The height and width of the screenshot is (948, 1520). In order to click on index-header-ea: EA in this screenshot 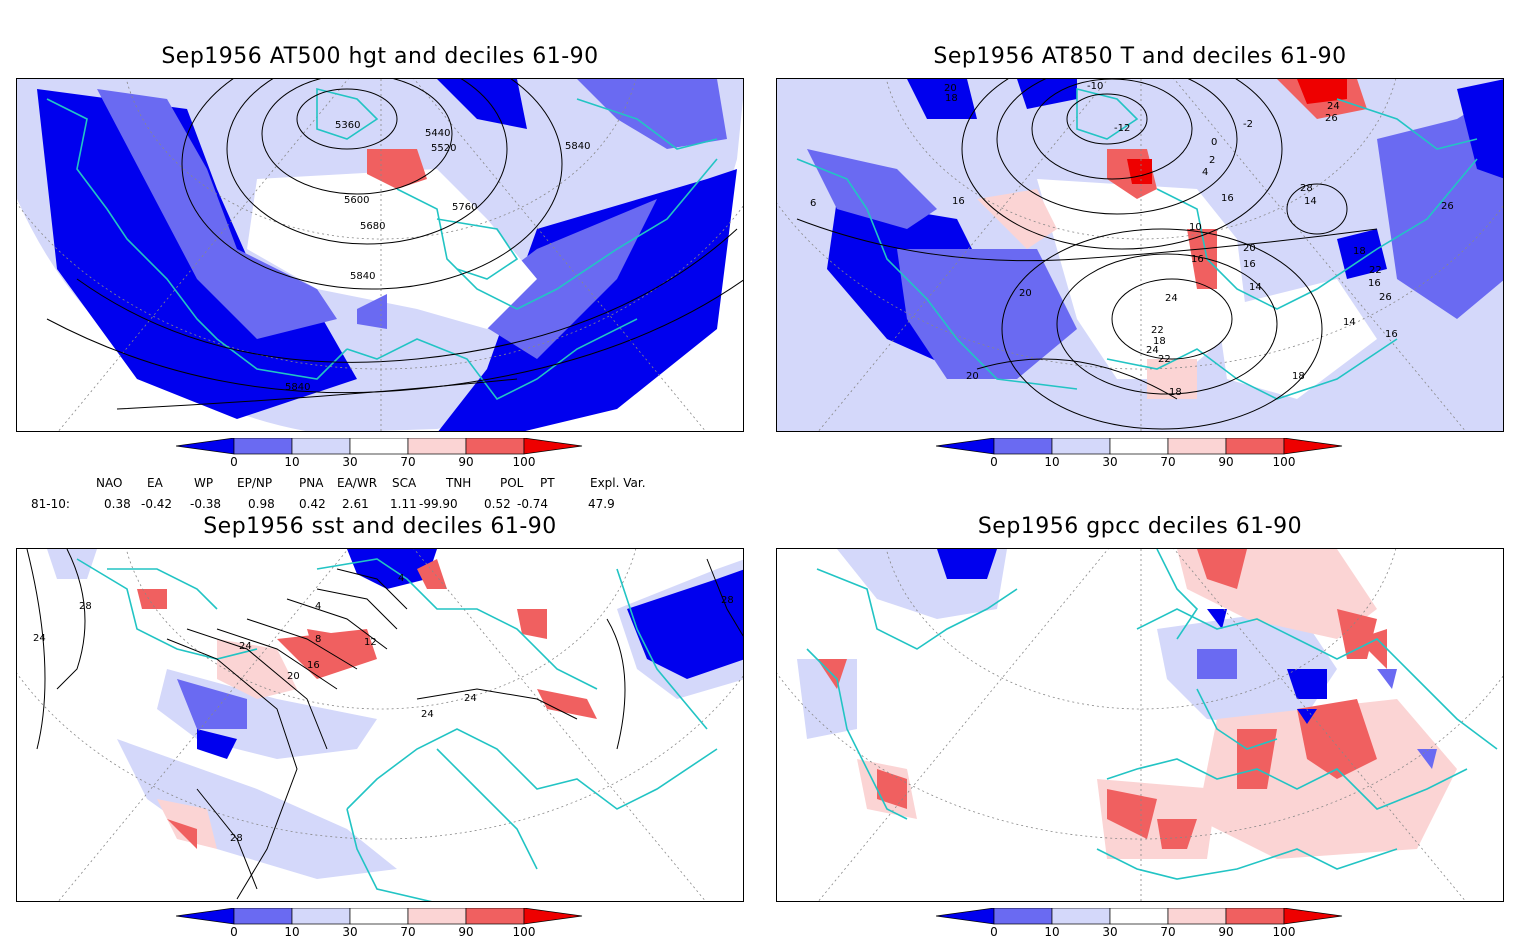, I will do `click(155, 483)`.